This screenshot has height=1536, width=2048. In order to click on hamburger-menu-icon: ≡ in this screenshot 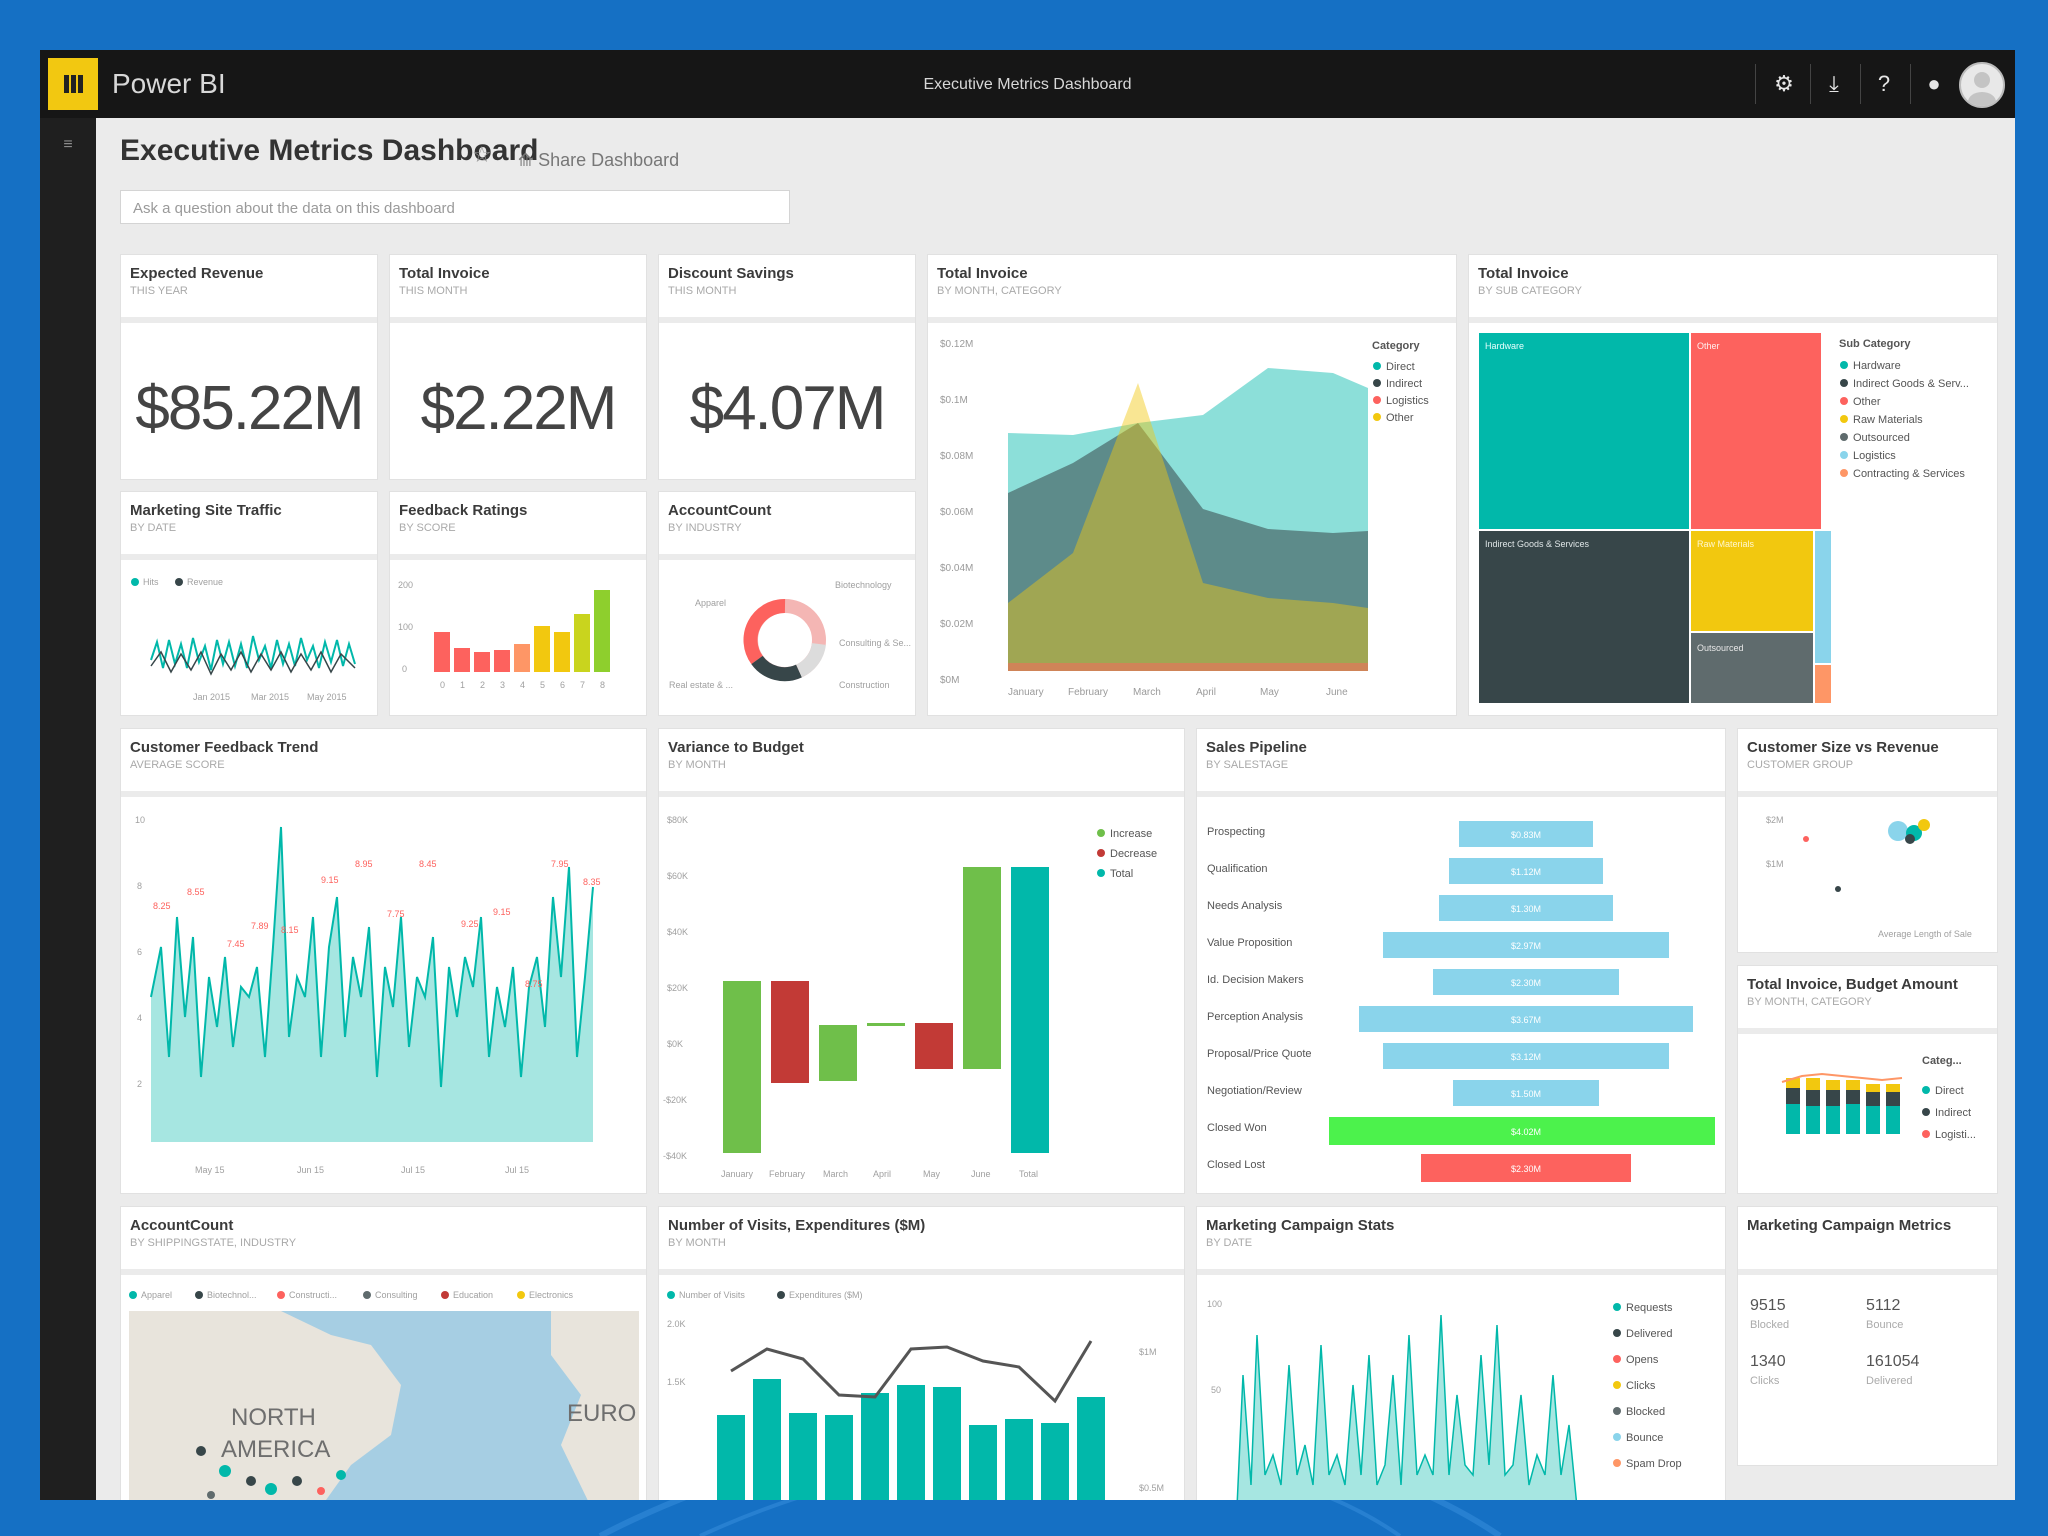, I will do `click(68, 144)`.